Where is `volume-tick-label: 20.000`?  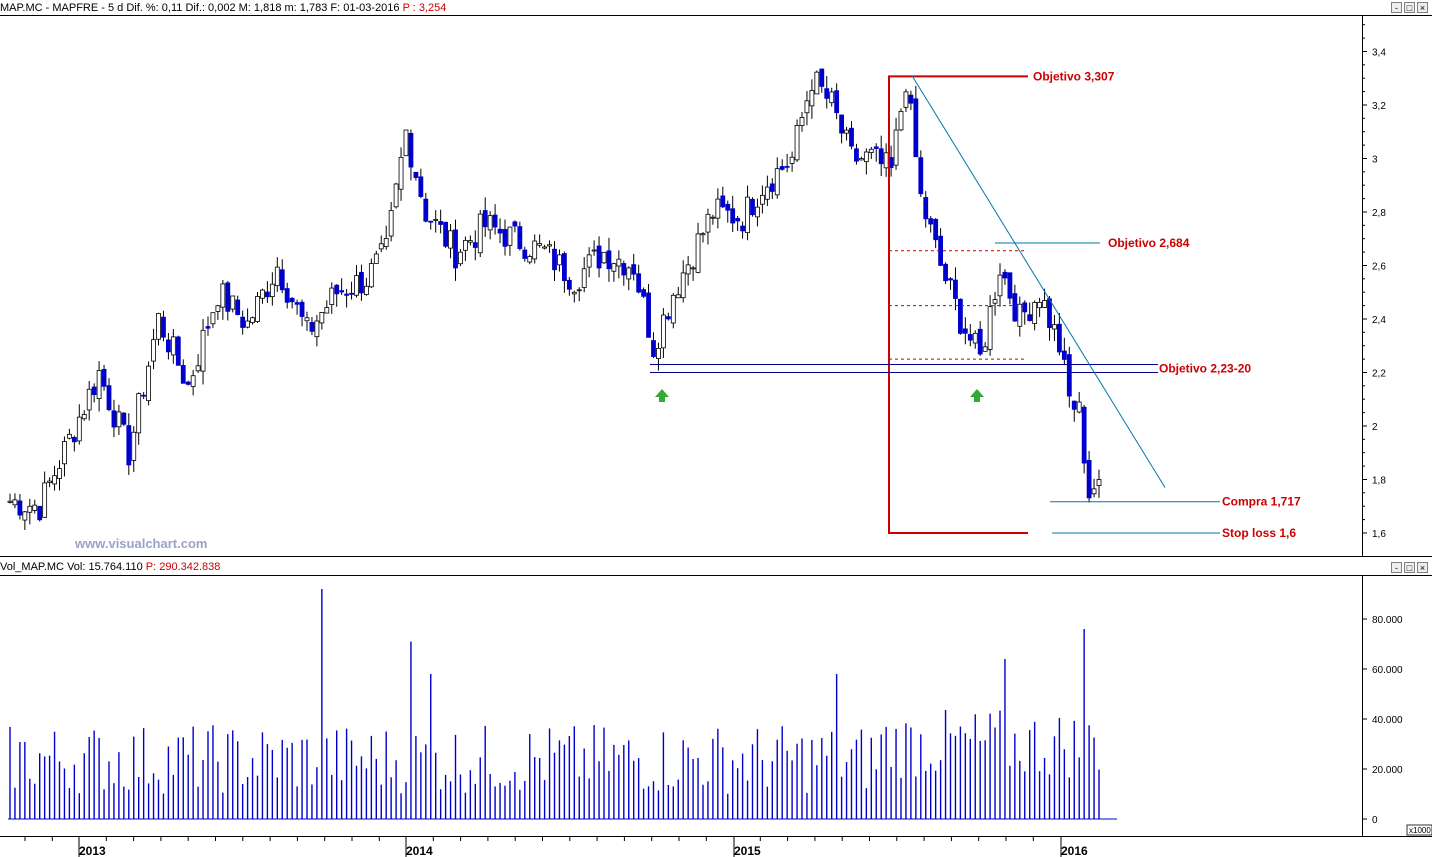 volume-tick-label: 20.000 is located at coordinates (1387, 770).